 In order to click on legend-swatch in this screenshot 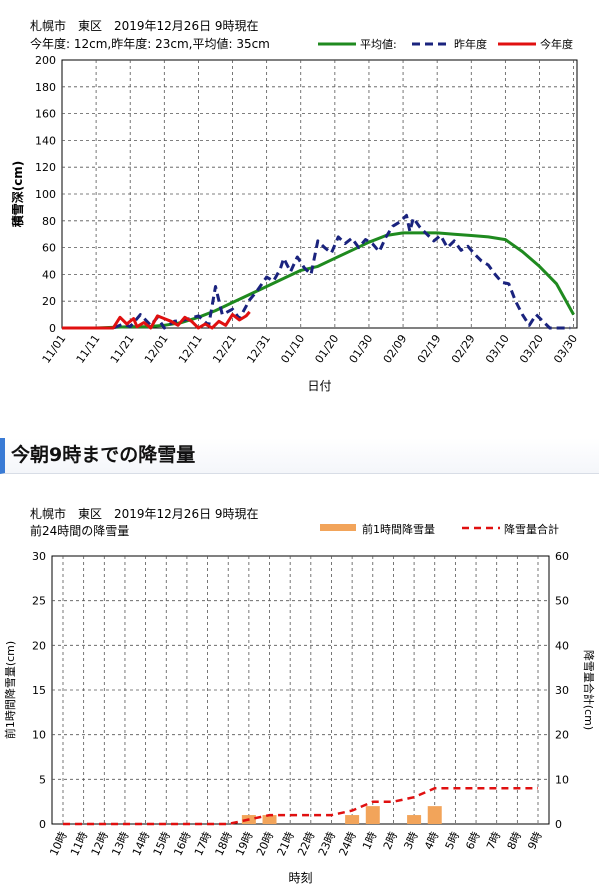, I will do `click(338, 527)`.